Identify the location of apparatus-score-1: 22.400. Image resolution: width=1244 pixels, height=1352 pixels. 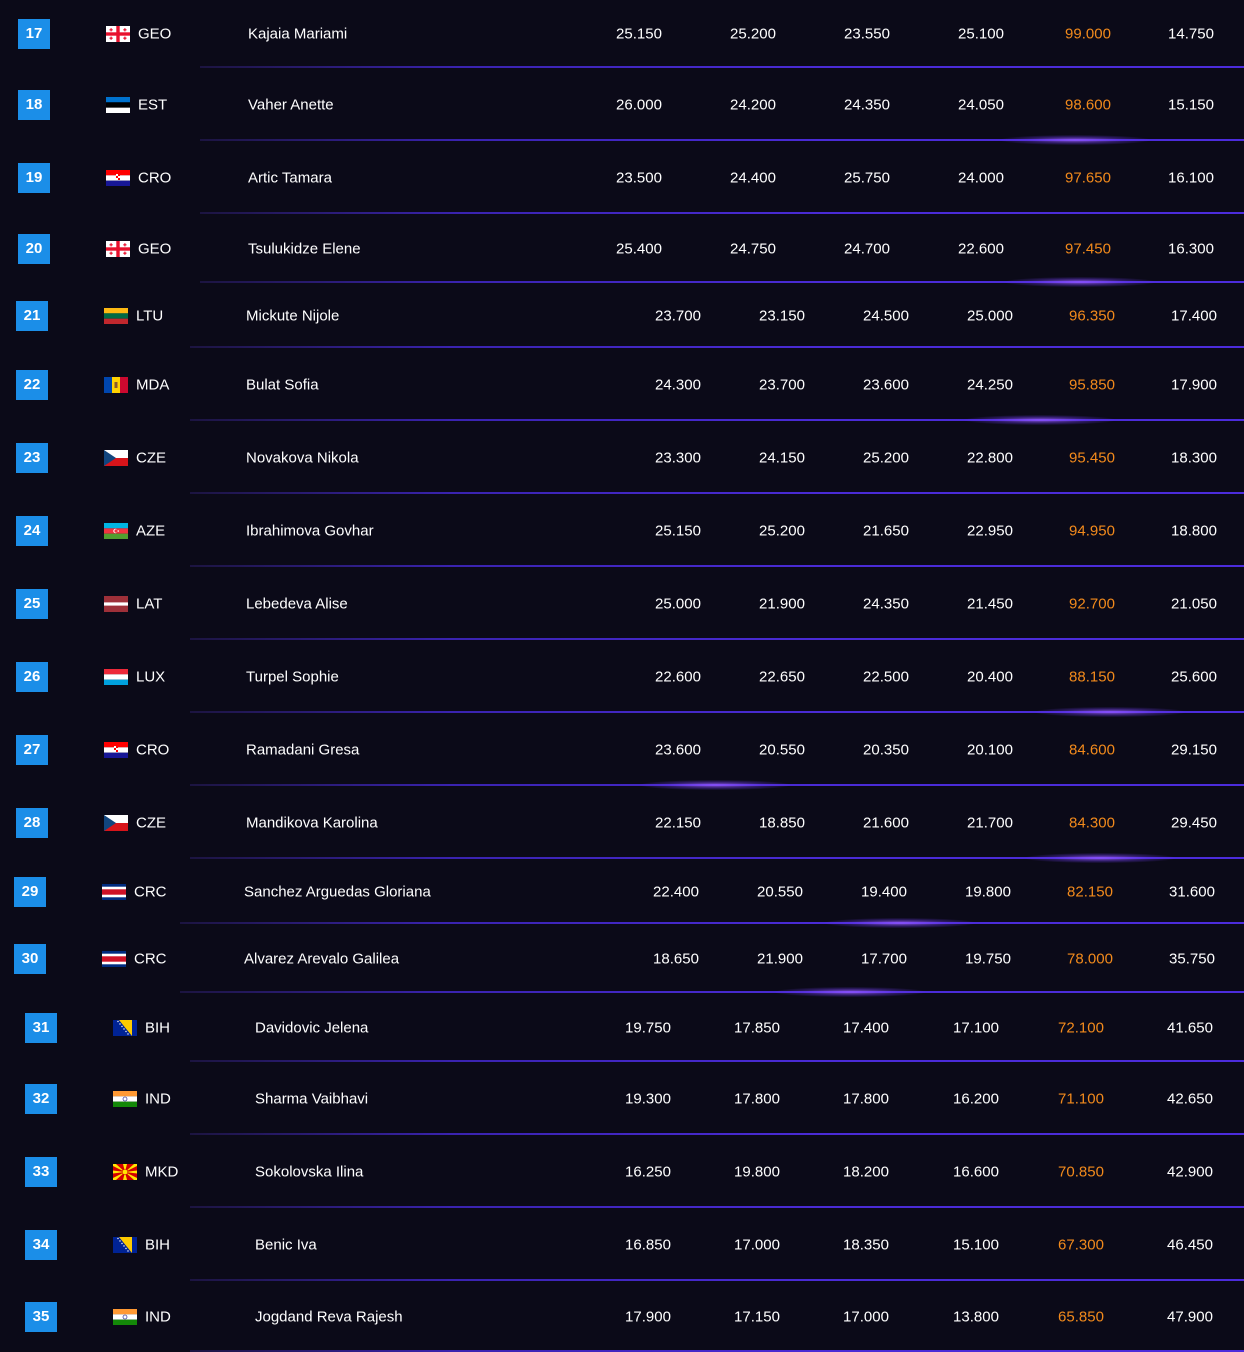
(676, 891).